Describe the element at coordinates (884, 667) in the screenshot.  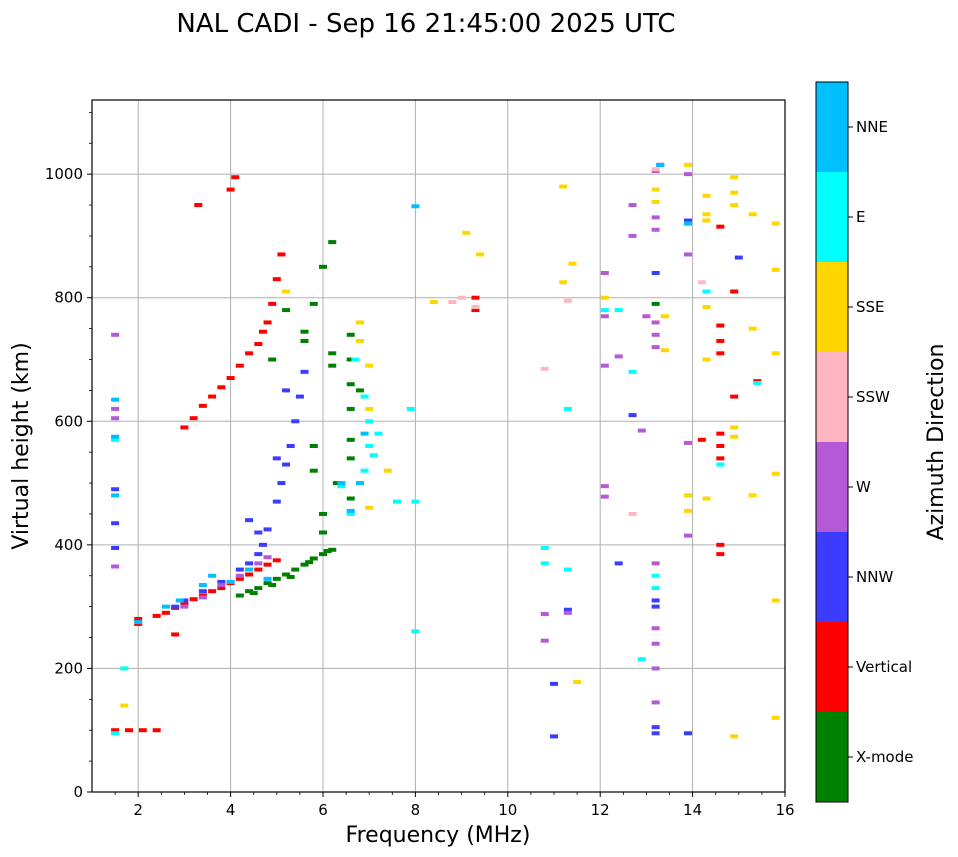
I see `colorbar-label: Vertical` at that location.